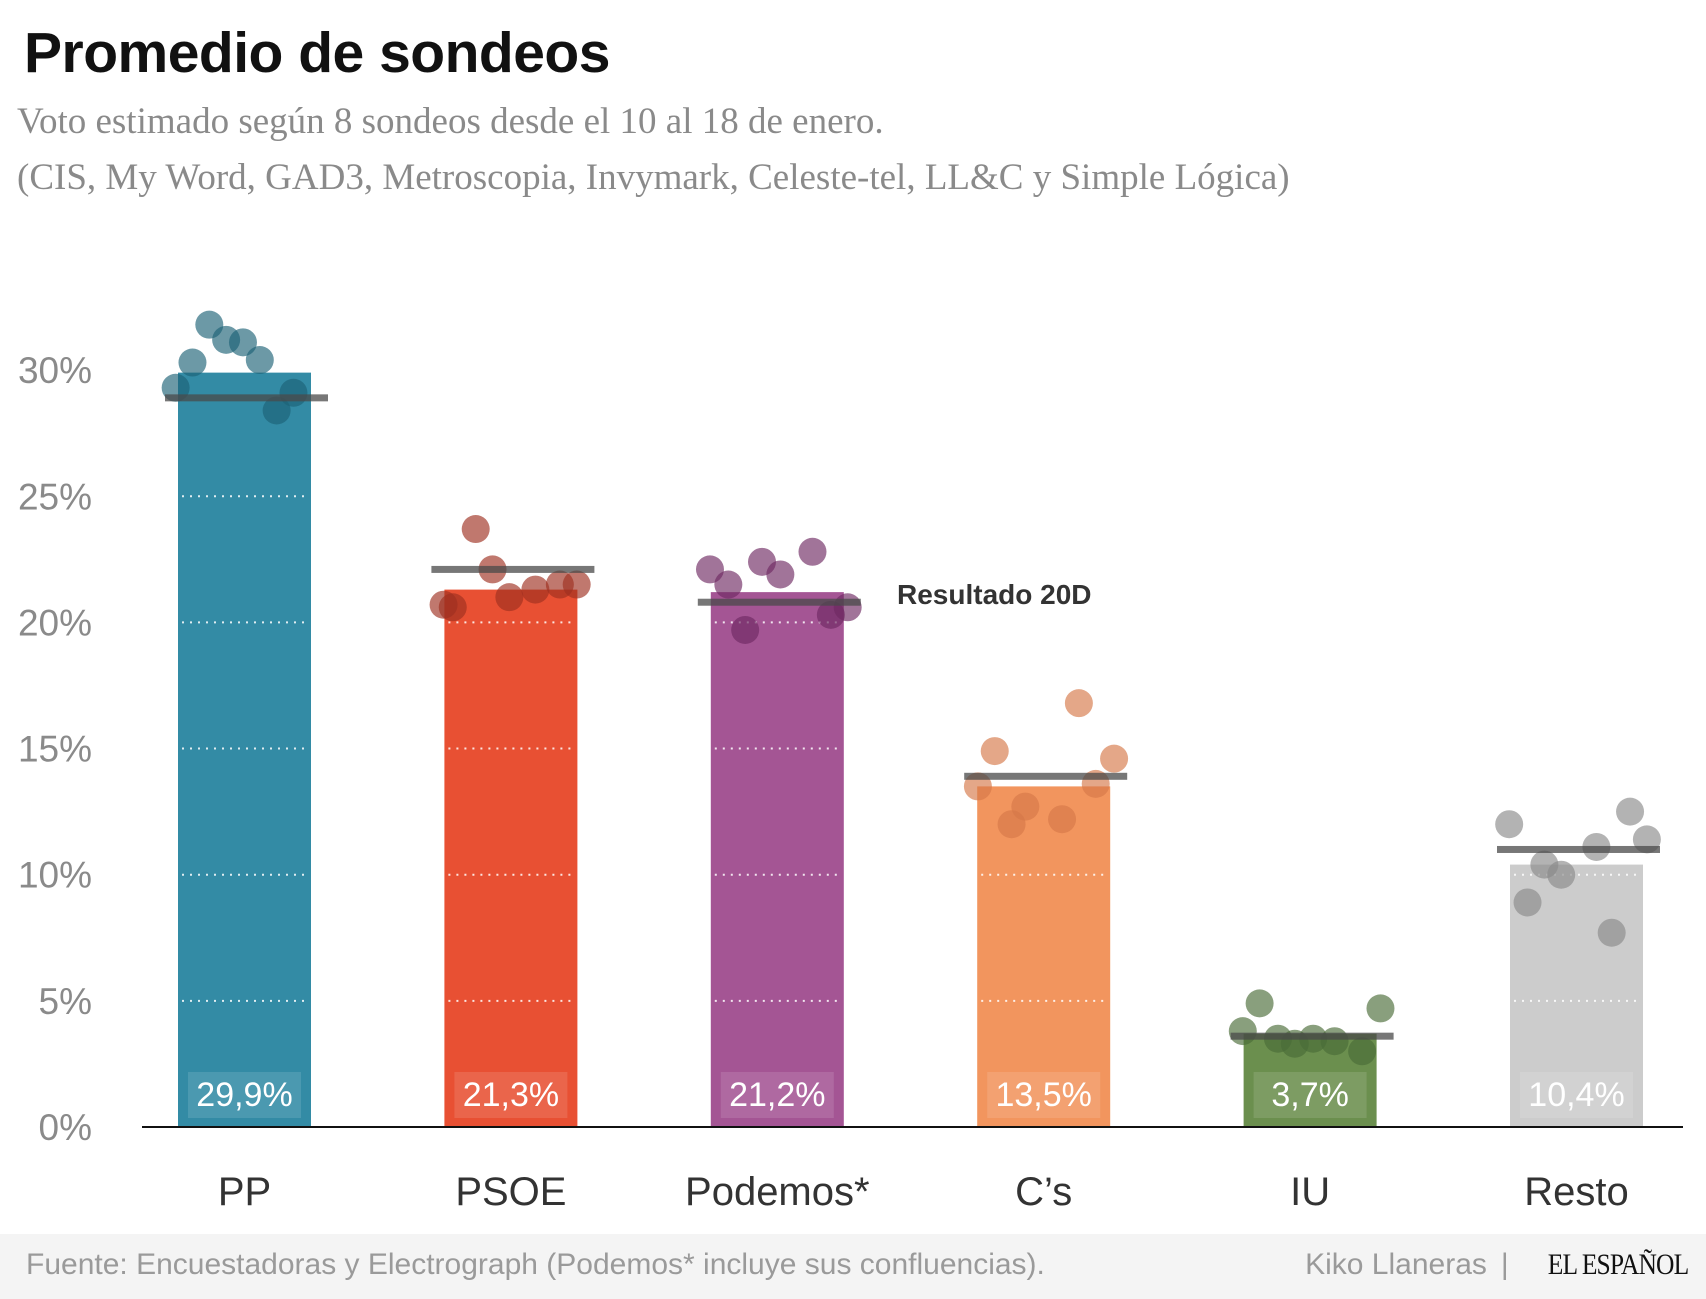 This screenshot has width=1706, height=1299. I want to click on category-label: PSOE, so click(510, 1192).